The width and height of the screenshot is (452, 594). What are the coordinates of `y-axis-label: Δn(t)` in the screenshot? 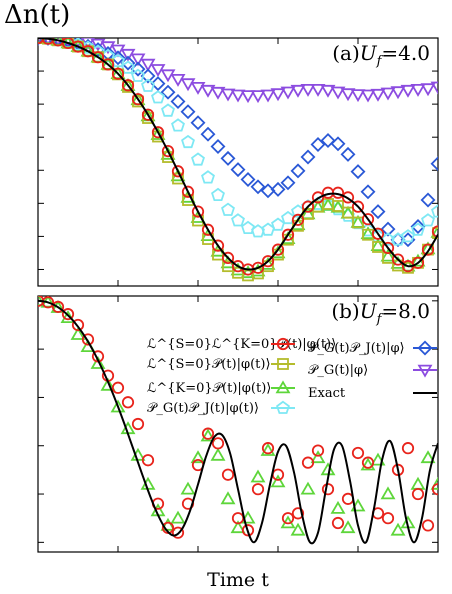 It's located at (37, 15).